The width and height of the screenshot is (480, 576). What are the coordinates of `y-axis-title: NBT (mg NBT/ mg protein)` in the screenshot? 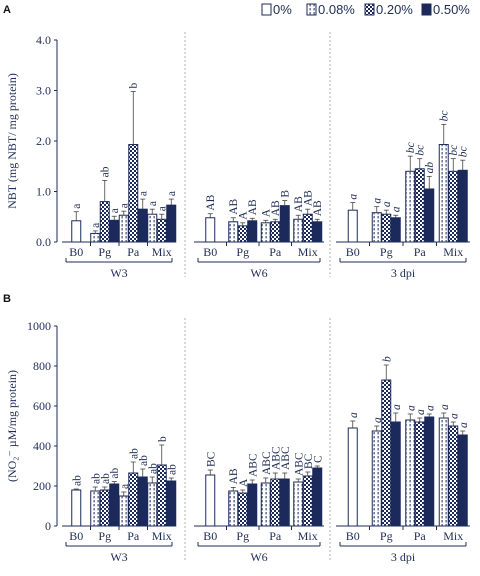 It's located at (12, 141).